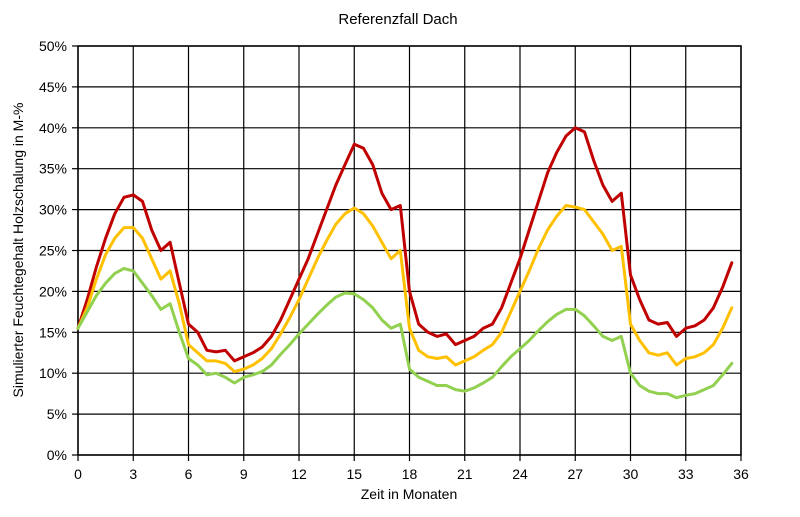  What do you see at coordinates (244, 474) in the screenshot?
I see `x-tick-label: 9` at bounding box center [244, 474].